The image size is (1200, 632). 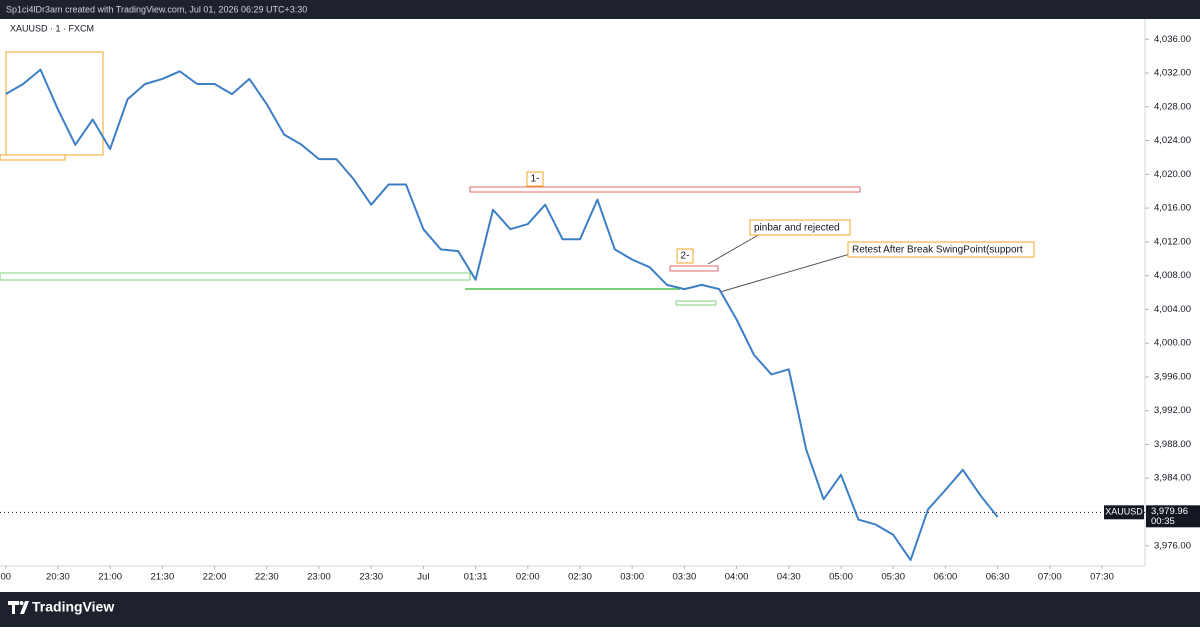 What do you see at coordinates (789, 577) in the screenshot?
I see `x-tick-label: 04:30` at bounding box center [789, 577].